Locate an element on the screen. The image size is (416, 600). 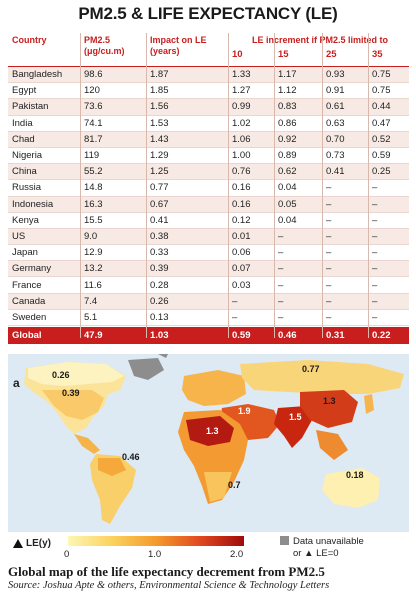
south-america-north is located at coordinates (112, 467).